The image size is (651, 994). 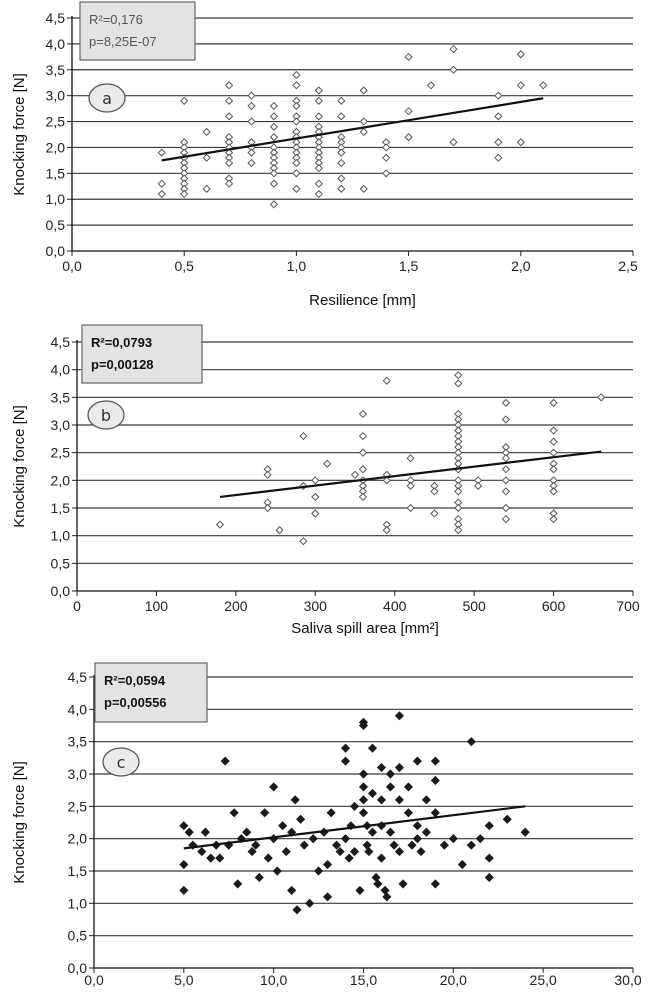 I want to click on panel-label: c, so click(x=121, y=762).